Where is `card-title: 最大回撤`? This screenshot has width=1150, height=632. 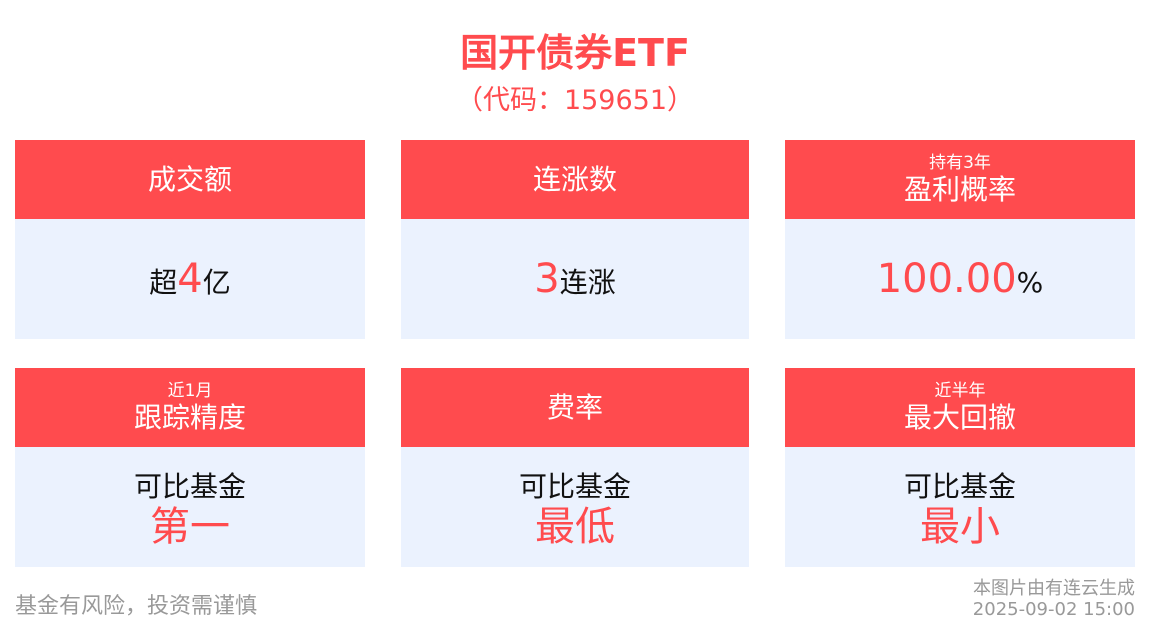 card-title: 最大回撤 is located at coordinates (959, 417).